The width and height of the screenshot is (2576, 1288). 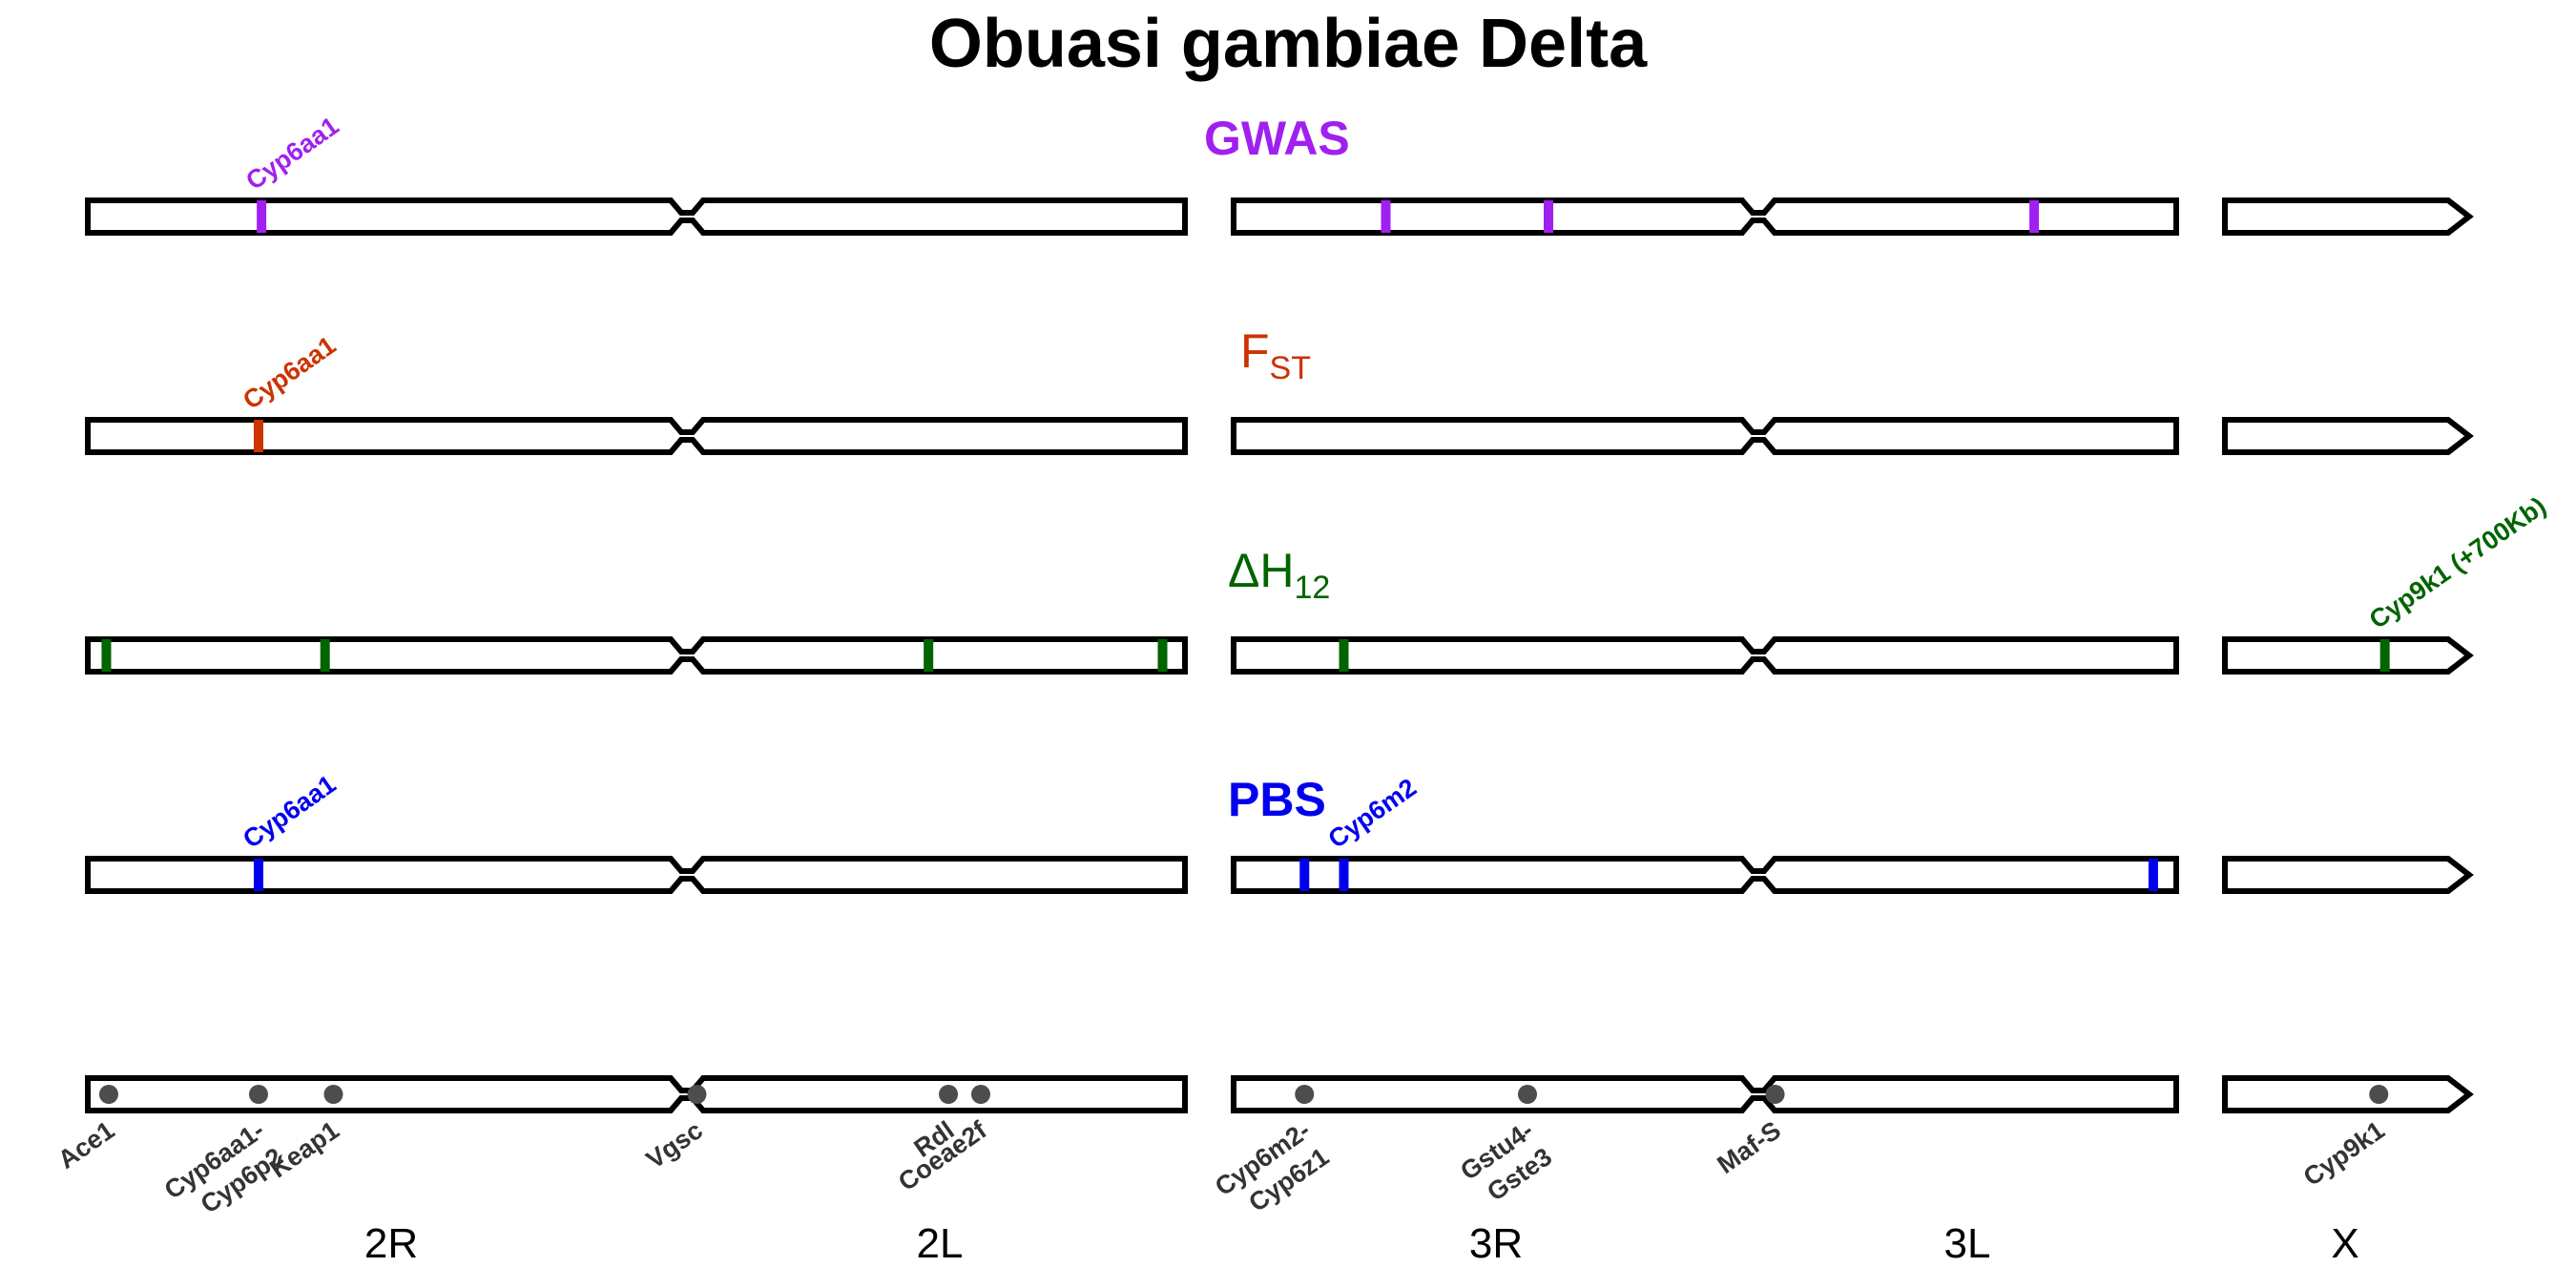 What do you see at coordinates (289, 812) in the screenshot?
I see `hit-label-pbs-0: Cyp6aa1` at bounding box center [289, 812].